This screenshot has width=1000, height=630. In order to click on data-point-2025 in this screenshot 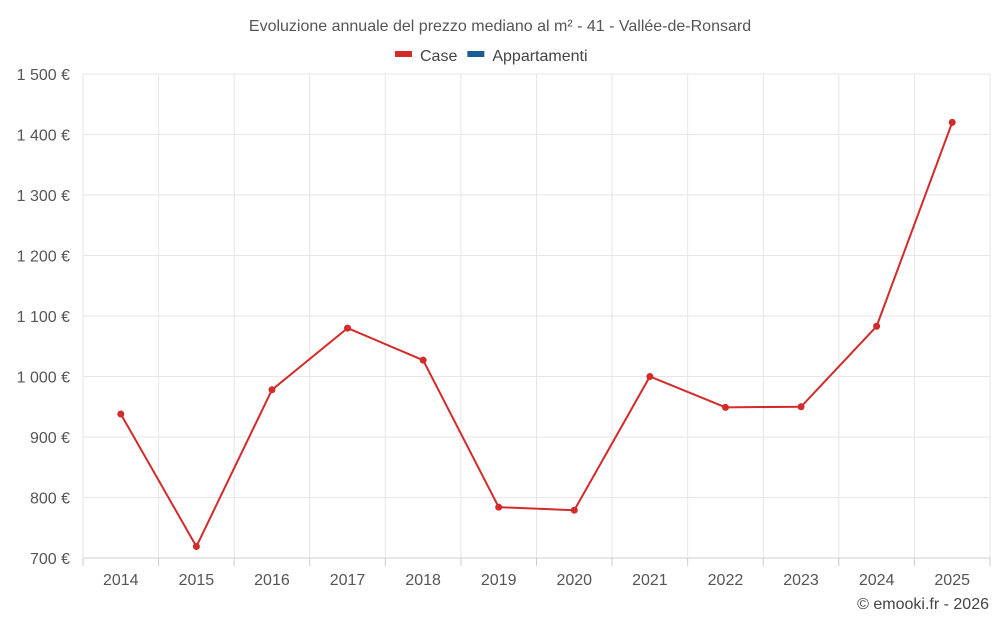, I will do `click(952, 122)`.